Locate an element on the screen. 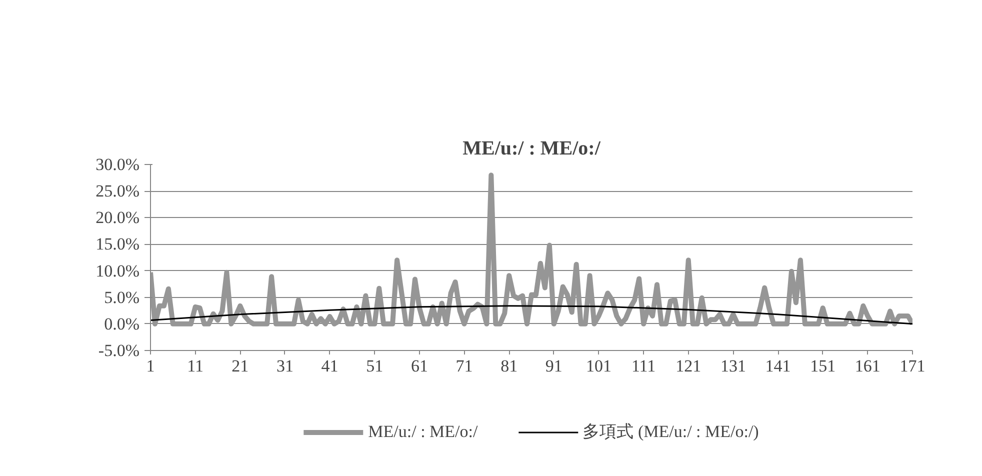  x-tick-label: 151 is located at coordinates (823, 366).